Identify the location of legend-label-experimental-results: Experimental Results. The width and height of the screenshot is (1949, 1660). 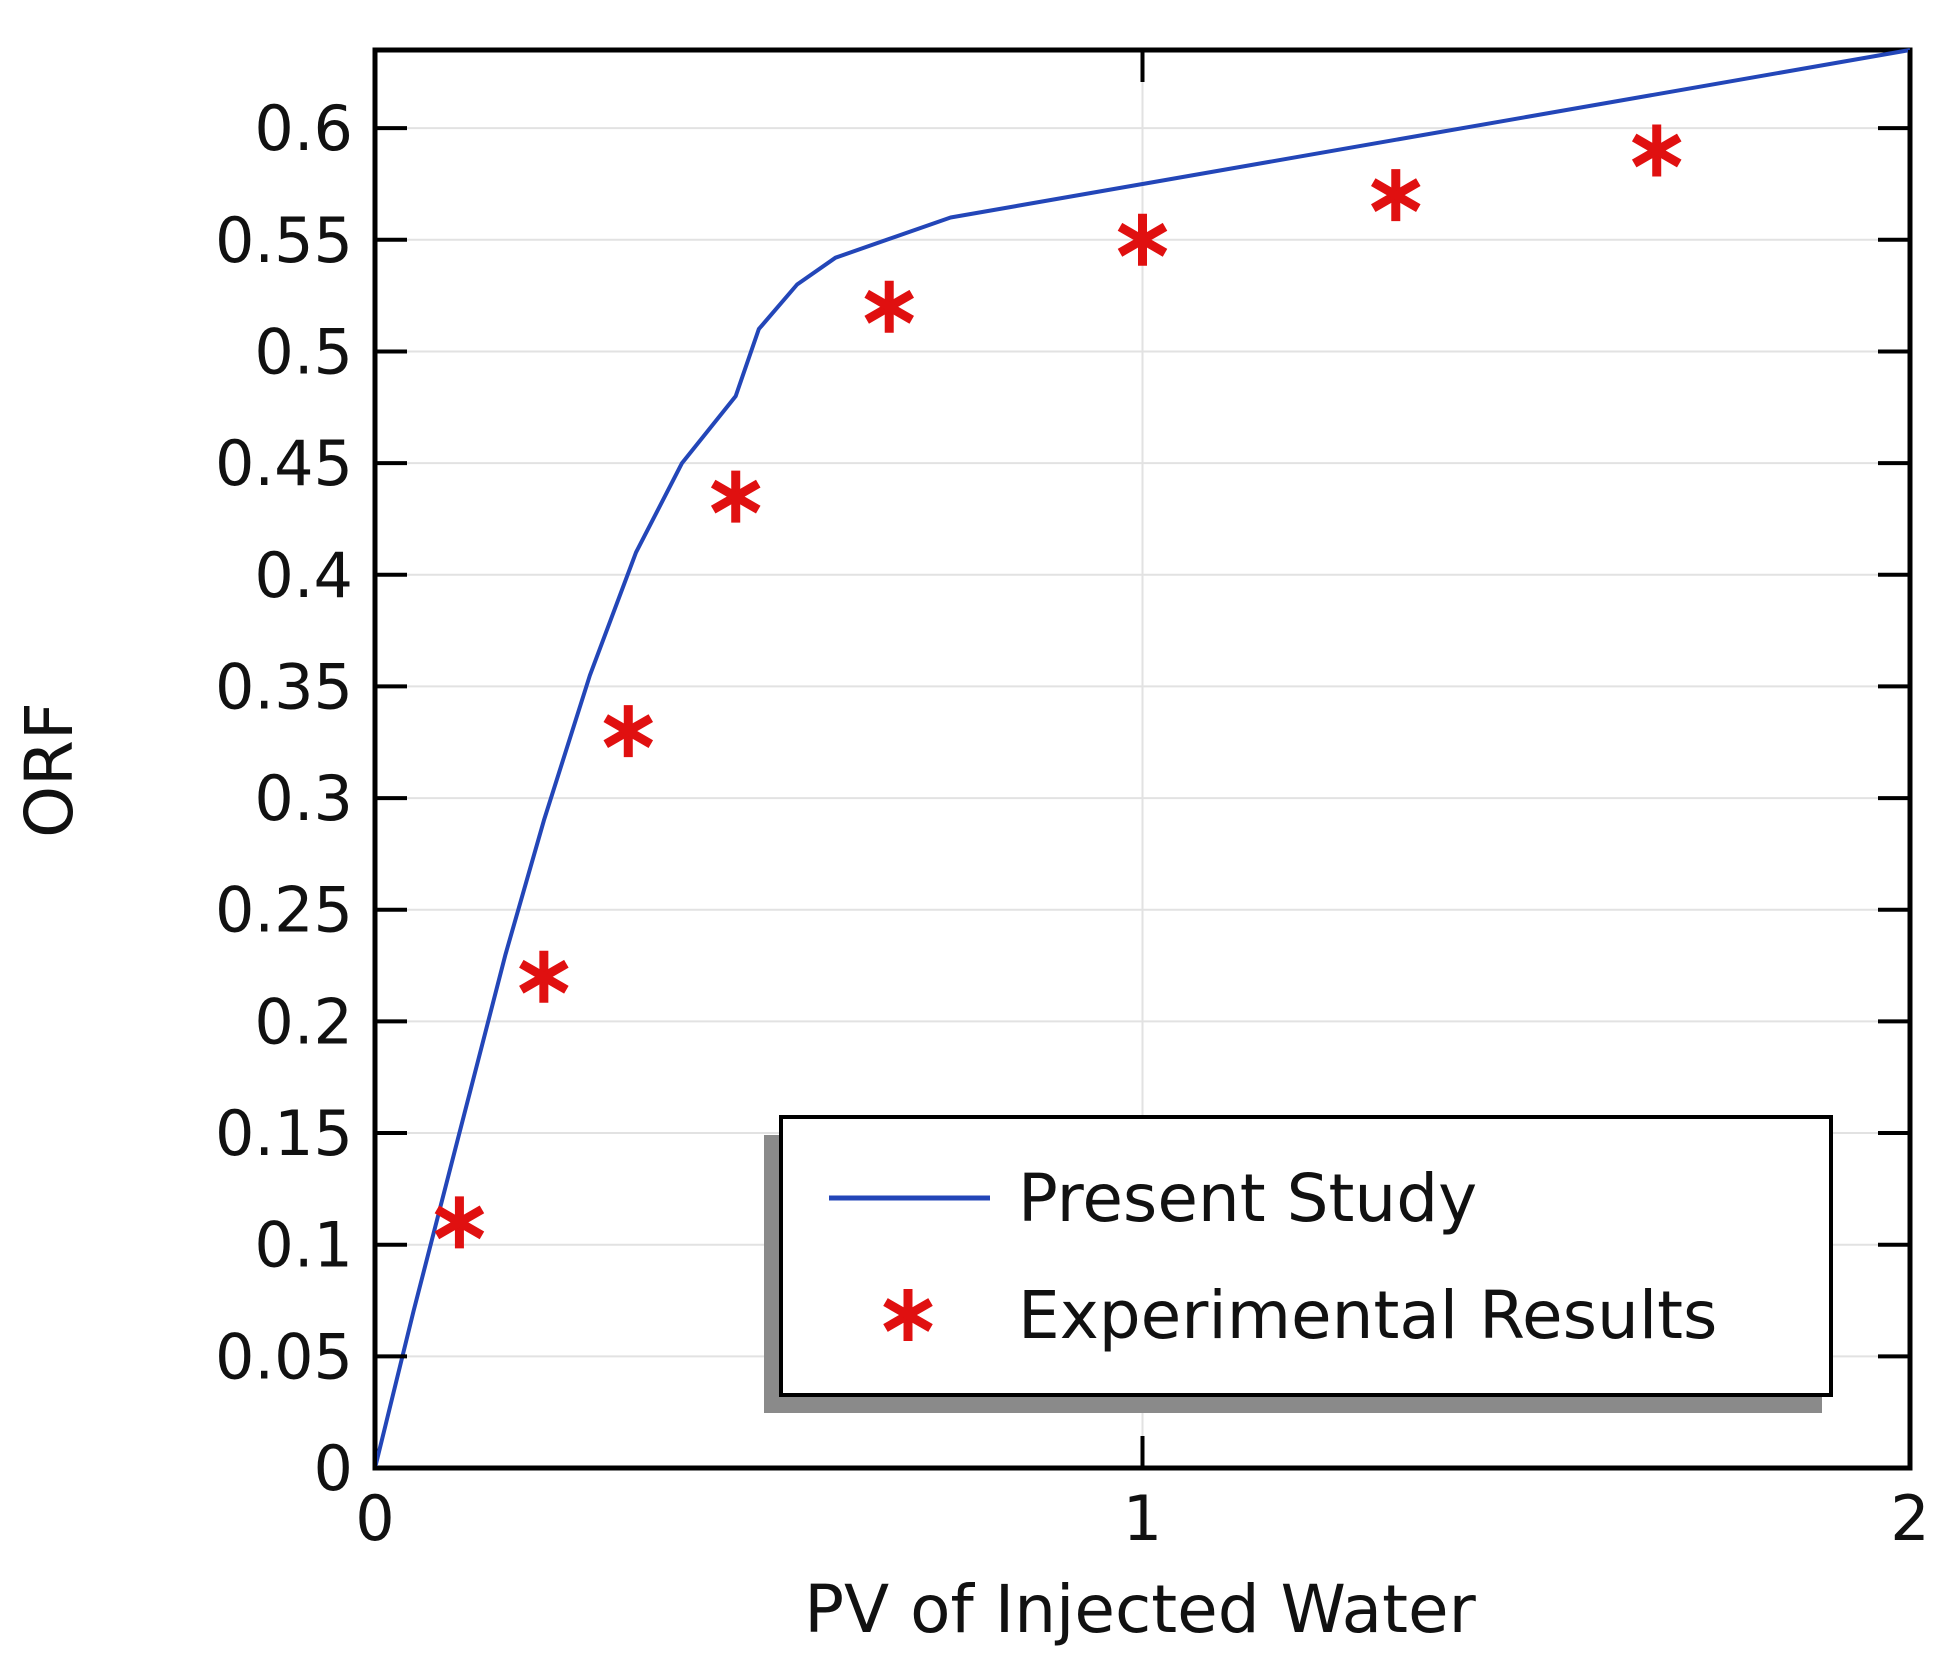
(1367, 1315).